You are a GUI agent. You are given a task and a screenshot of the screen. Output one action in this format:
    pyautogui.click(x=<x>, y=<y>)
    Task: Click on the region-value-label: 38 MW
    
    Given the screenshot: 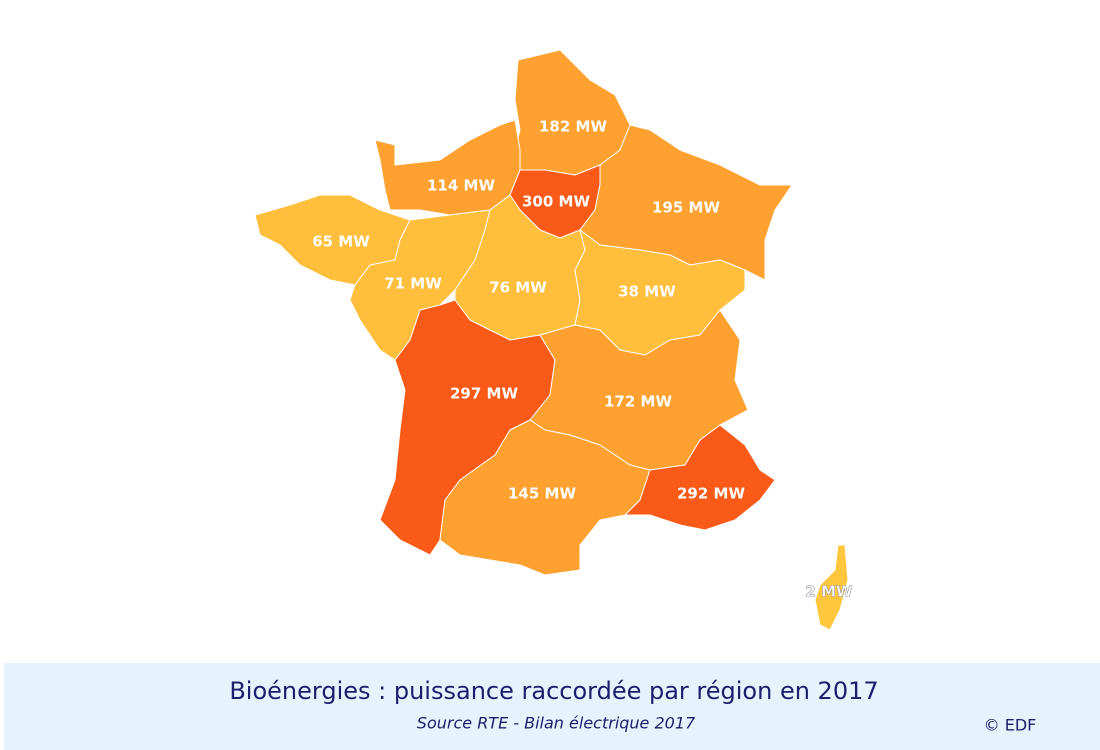 What is the action you would take?
    pyautogui.click(x=647, y=292)
    